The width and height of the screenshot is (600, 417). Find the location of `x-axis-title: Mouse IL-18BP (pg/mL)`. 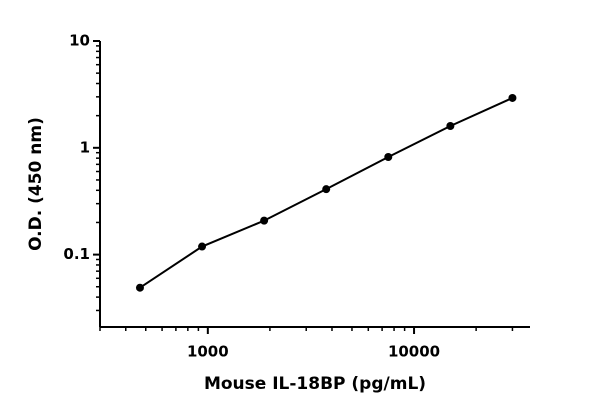

x-axis-title: Mouse IL-18BP (pg/mL) is located at coordinates (315, 384).